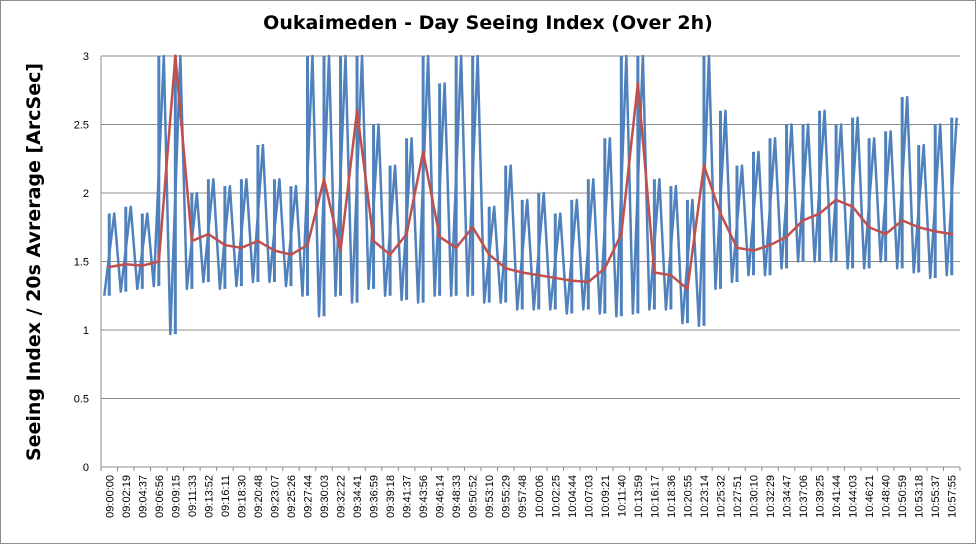 The image size is (976, 544). What do you see at coordinates (127, 496) in the screenshot?
I see `x-tick-label: 09:02:19` at bounding box center [127, 496].